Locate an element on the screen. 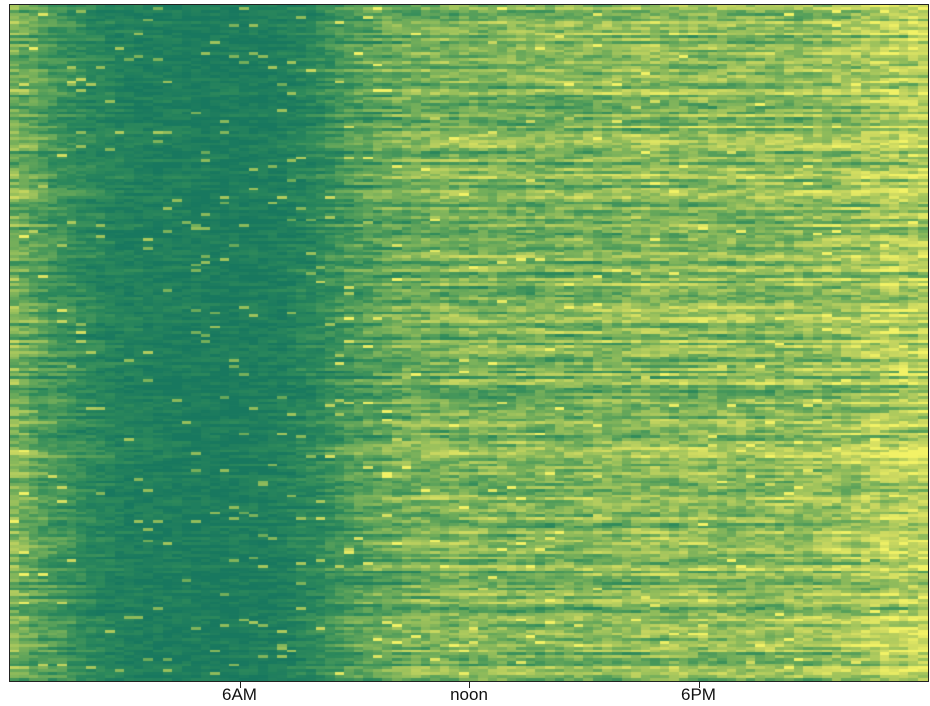  x-tick-label: noon is located at coordinates (469, 694).